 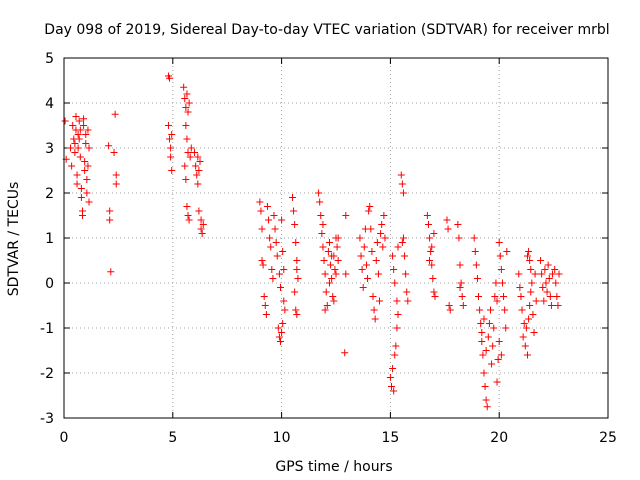 What do you see at coordinates (47, 419) in the screenshot?
I see `y-tick-label: -3` at bounding box center [47, 419].